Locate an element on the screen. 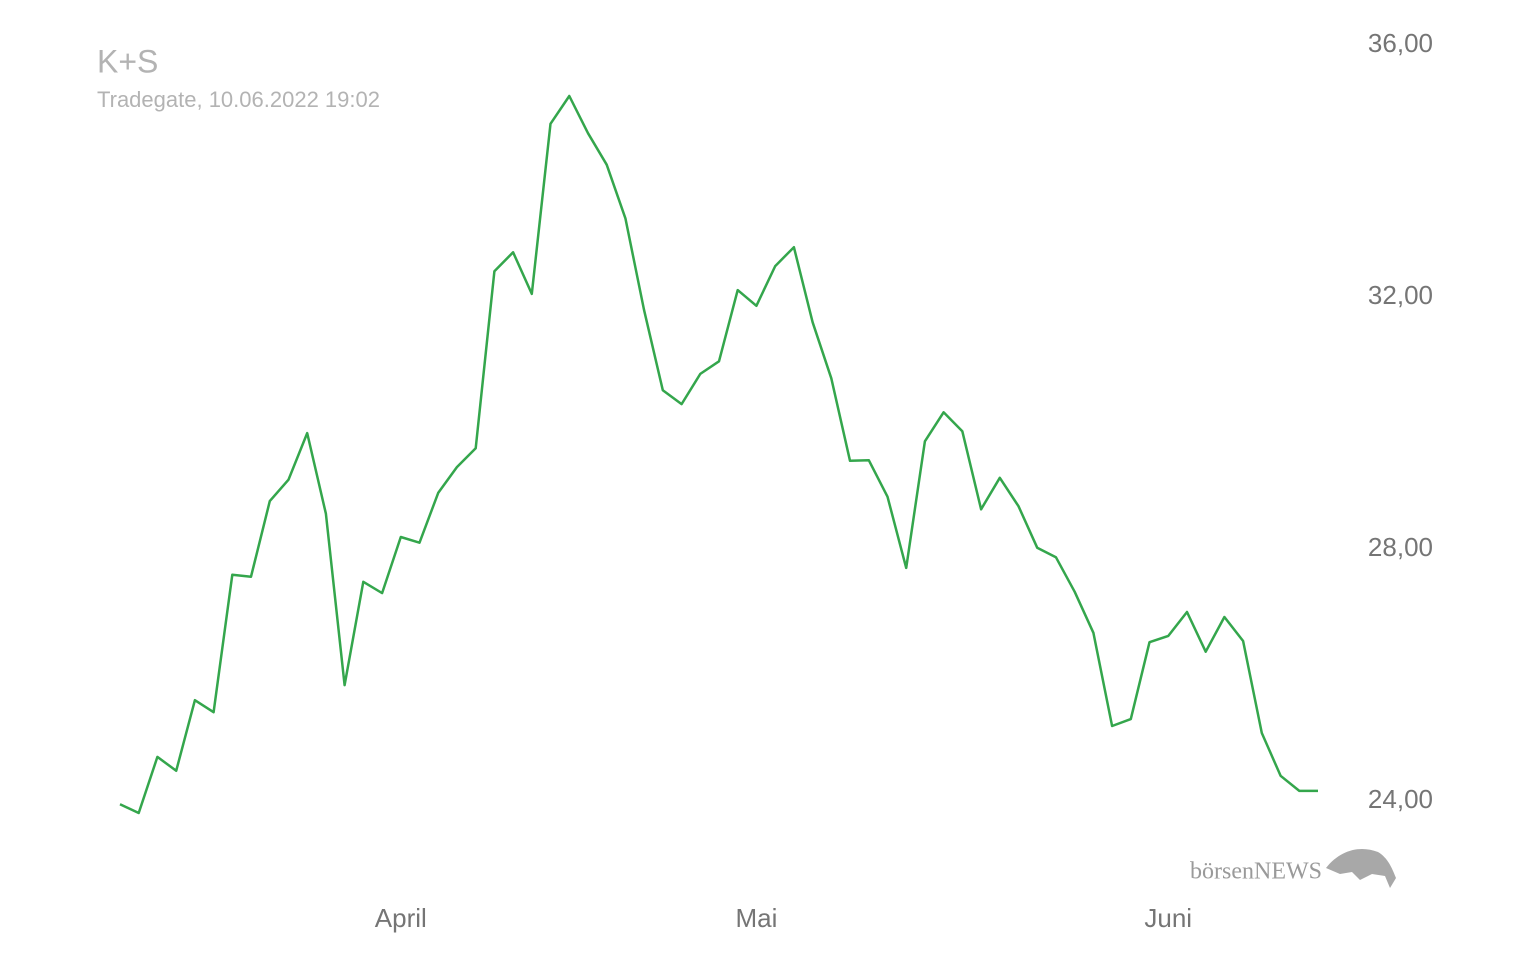 This screenshot has height=960, width=1536. y-tick-label: 36,00 is located at coordinates (1400, 43).